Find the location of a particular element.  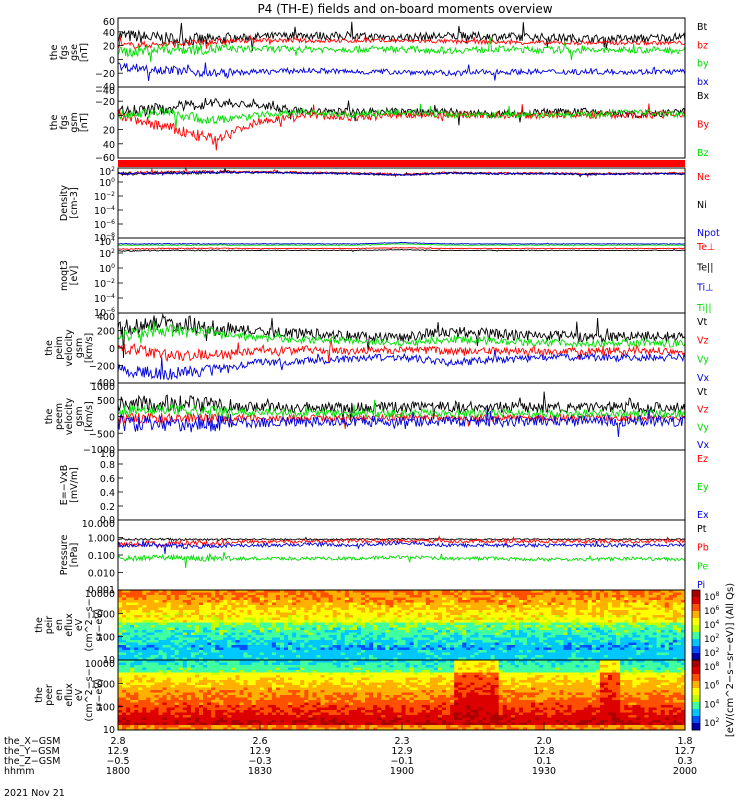

y-tick-label: 1000 is located at coordinates (103, 387).